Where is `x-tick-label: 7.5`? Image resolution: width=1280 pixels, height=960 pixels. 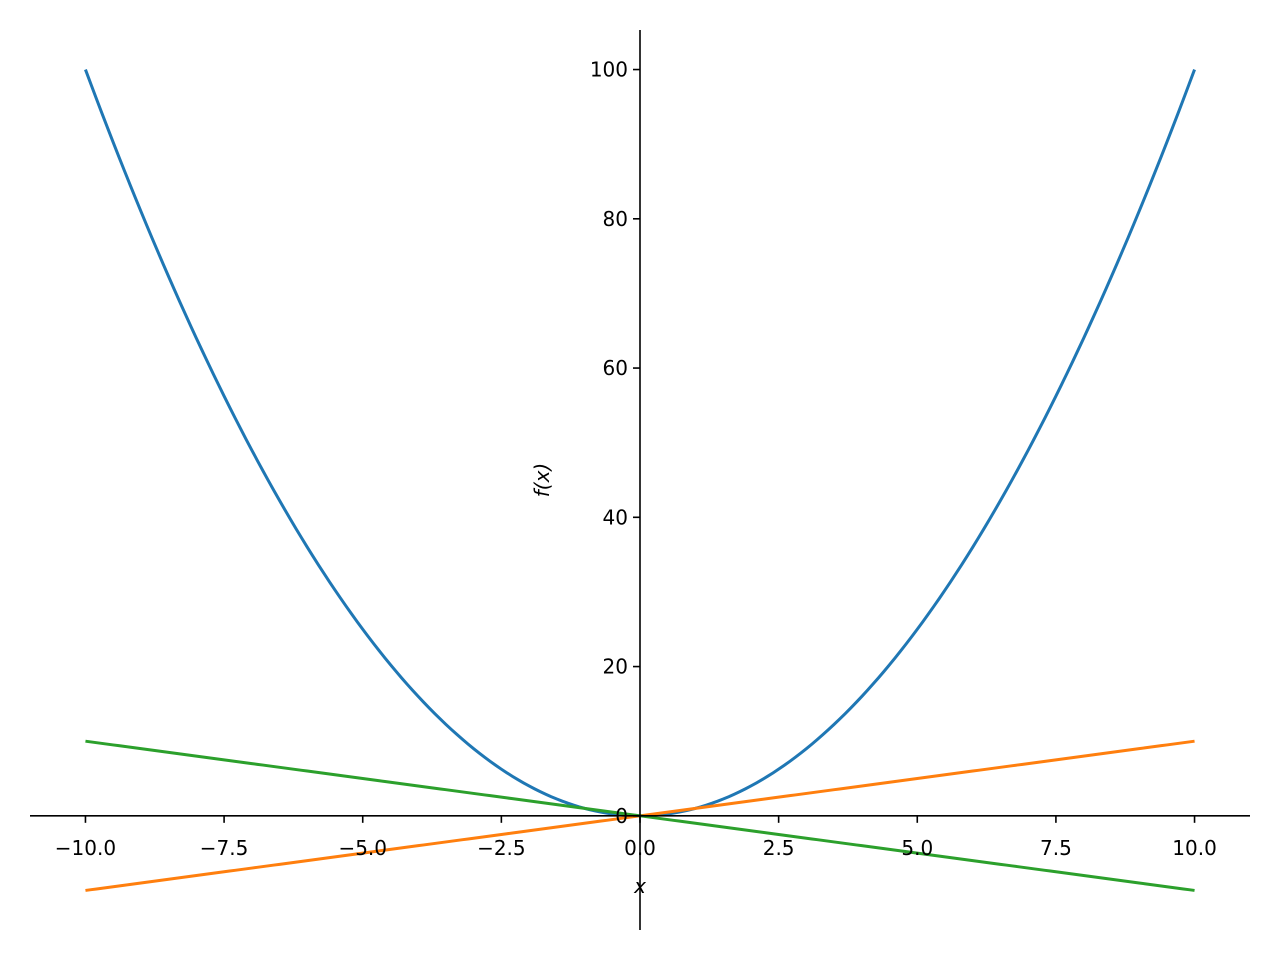
x-tick-label: 7.5 is located at coordinates (1056, 848).